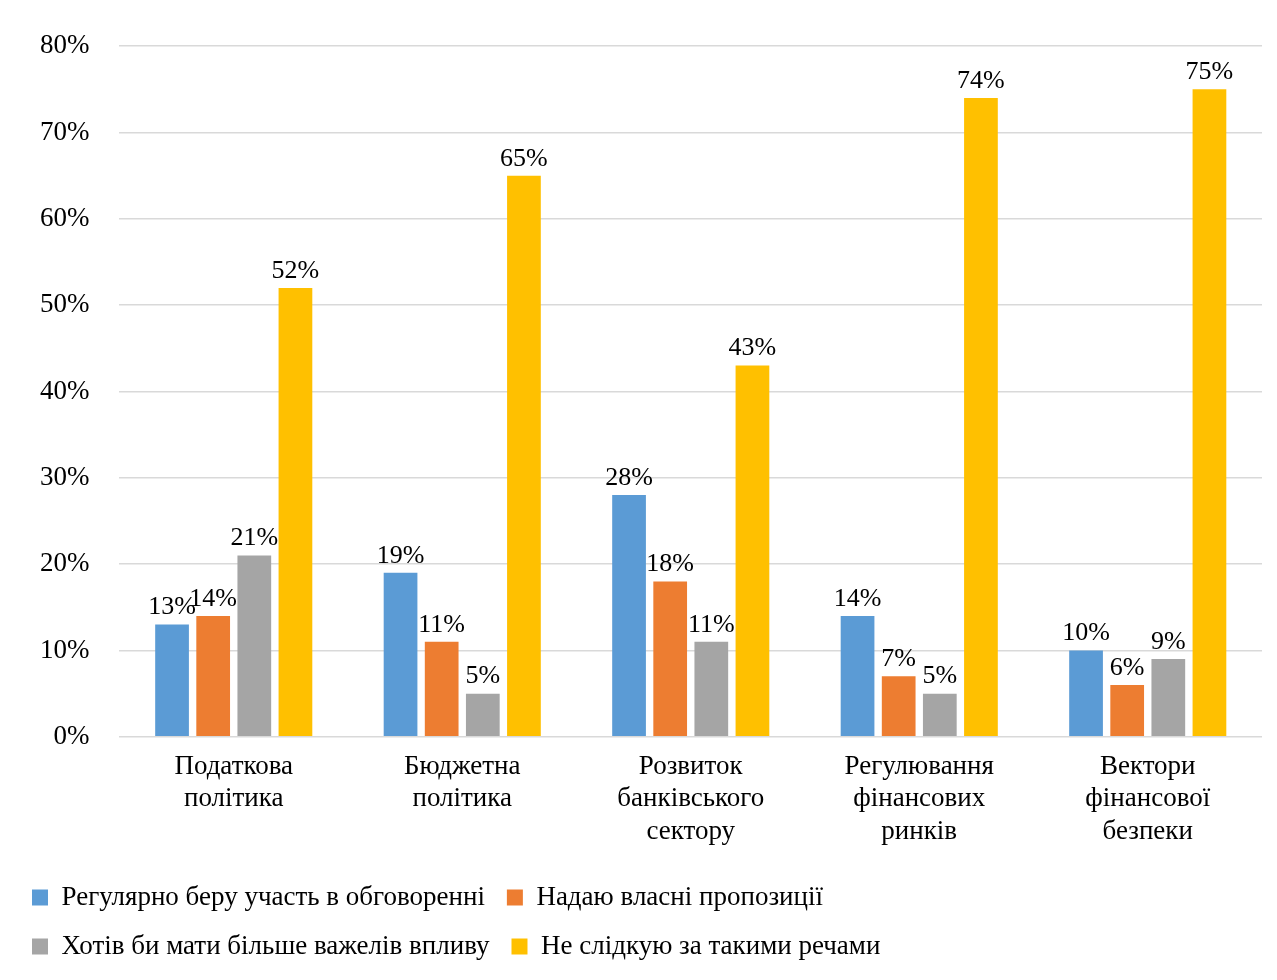 This screenshot has height=980, width=1277. What do you see at coordinates (462, 781) in the screenshot?
I see `x-tick-label: Бюджетна політика` at bounding box center [462, 781].